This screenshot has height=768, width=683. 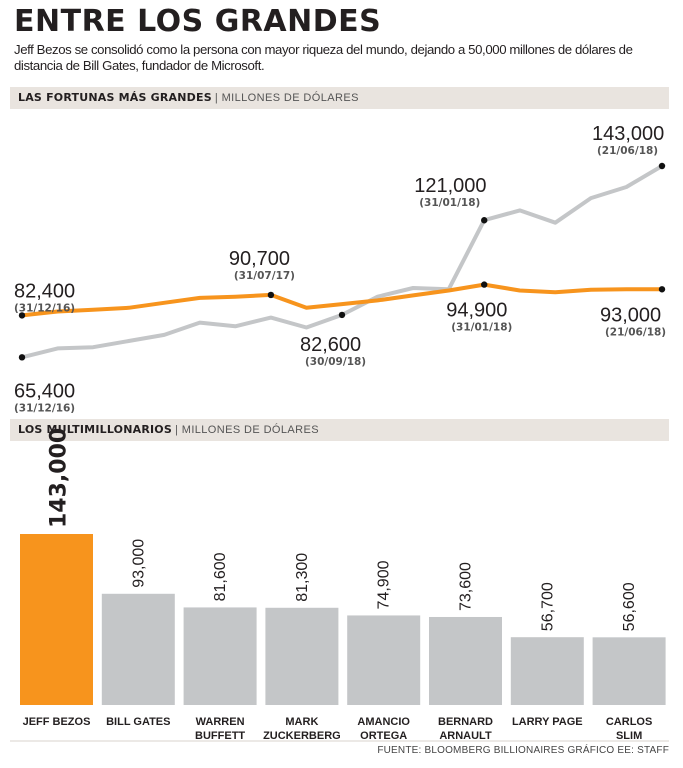 I want to click on annotation-value: 90,700, so click(x=259, y=259).